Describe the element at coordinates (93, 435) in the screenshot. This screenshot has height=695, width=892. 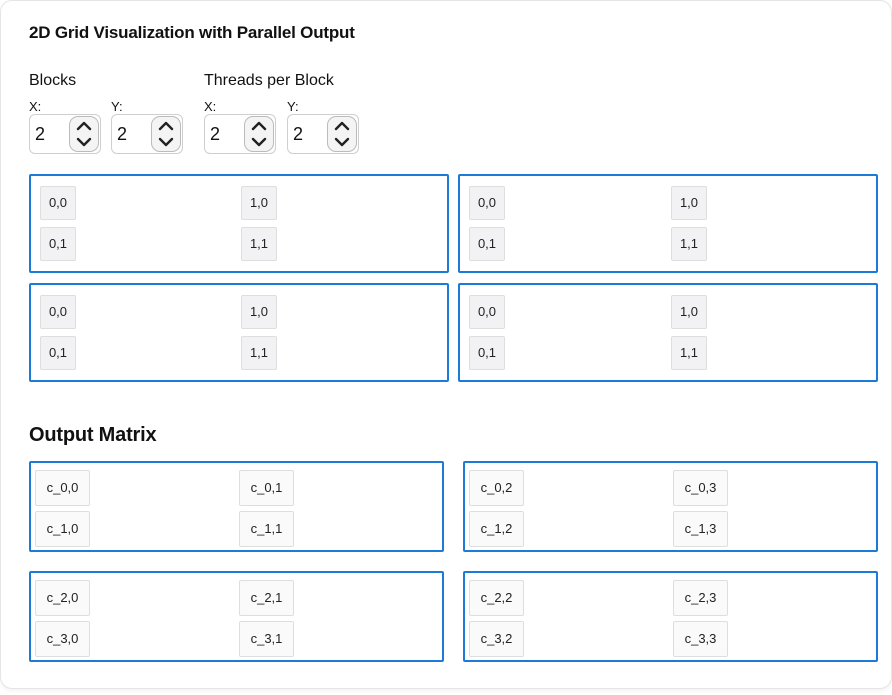
I see `output-matrix-title: Output Matrix` at that location.